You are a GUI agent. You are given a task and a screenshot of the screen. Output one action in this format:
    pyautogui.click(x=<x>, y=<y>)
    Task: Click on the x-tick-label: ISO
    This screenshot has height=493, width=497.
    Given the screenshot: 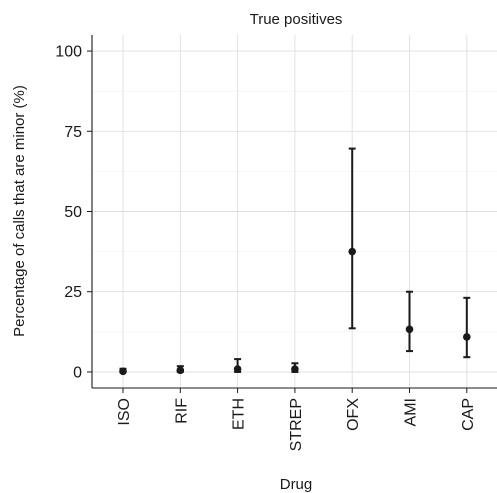 What is the action you would take?
    pyautogui.click(x=124, y=412)
    